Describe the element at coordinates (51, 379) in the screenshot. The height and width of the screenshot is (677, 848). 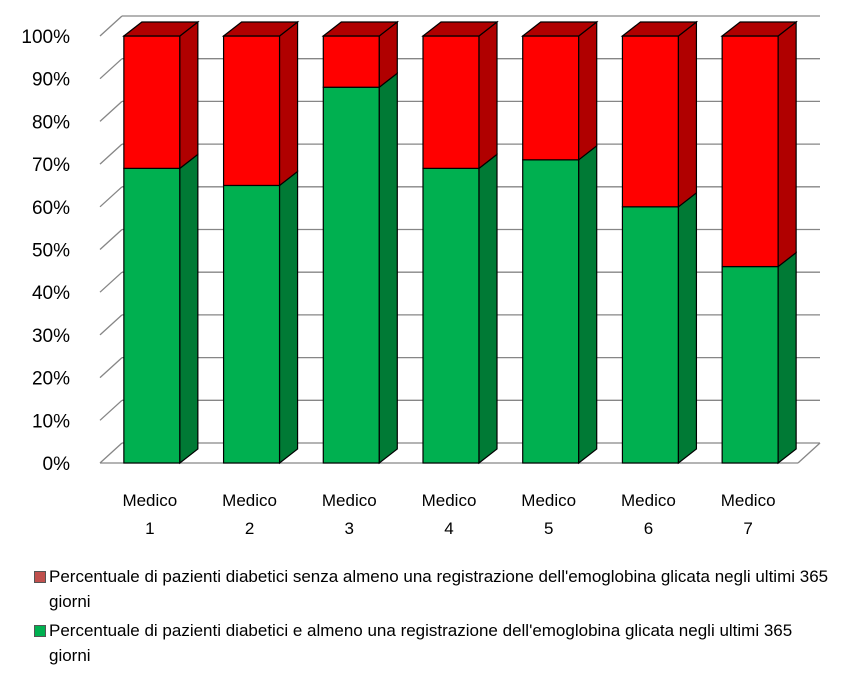
I see `y-tick-label: 20%` at that location.